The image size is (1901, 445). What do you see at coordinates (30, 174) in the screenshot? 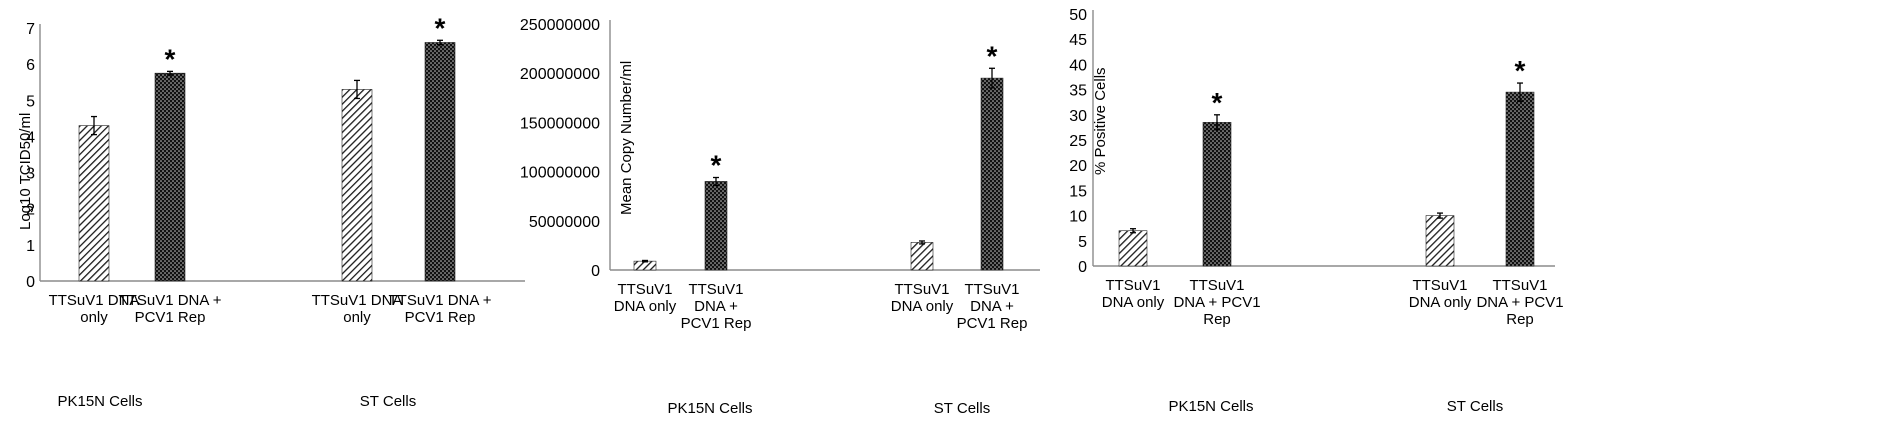
I see `y-tick-label: 3` at bounding box center [30, 174].